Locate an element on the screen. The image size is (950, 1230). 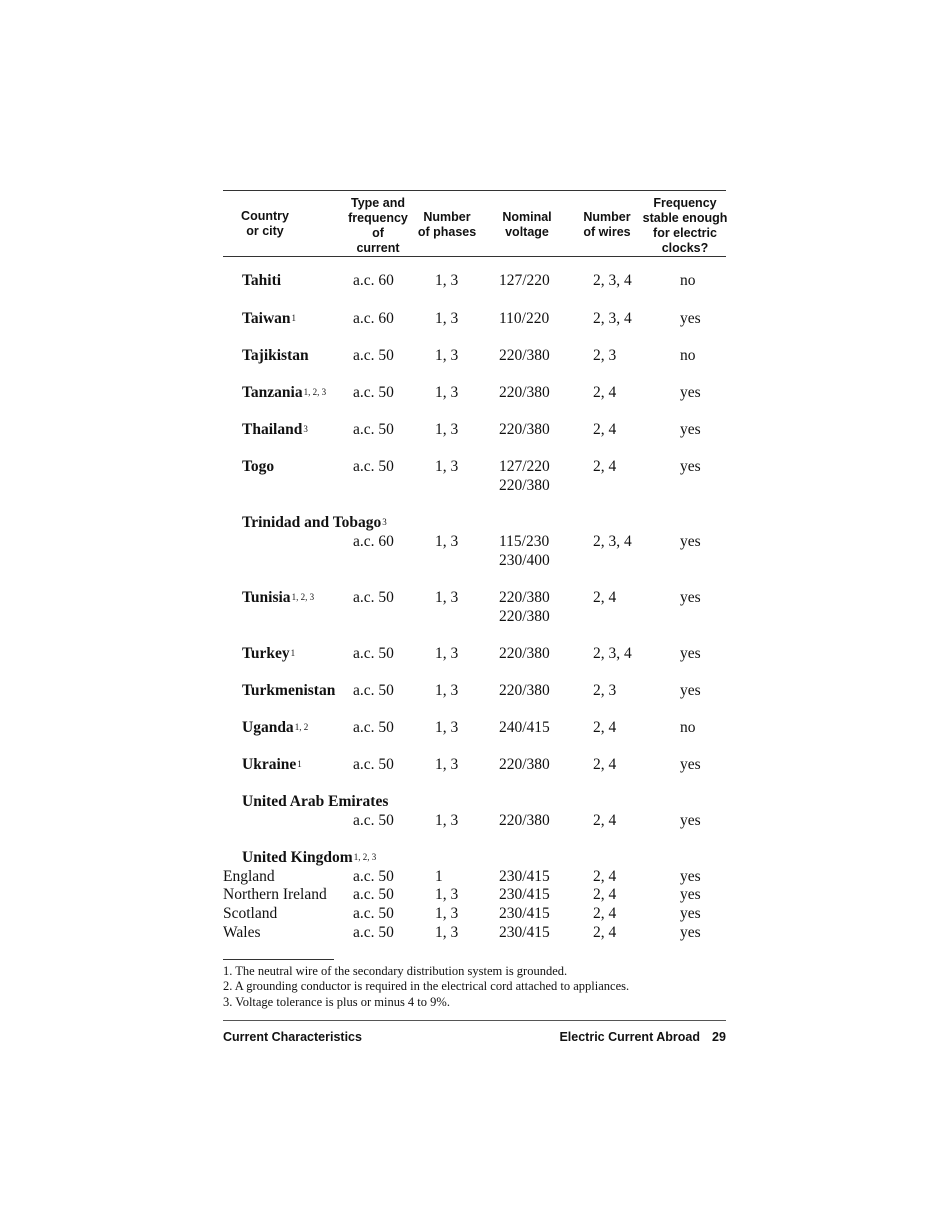
footnote-ref: 1, 2, 3 is located at coordinates (365, 857).